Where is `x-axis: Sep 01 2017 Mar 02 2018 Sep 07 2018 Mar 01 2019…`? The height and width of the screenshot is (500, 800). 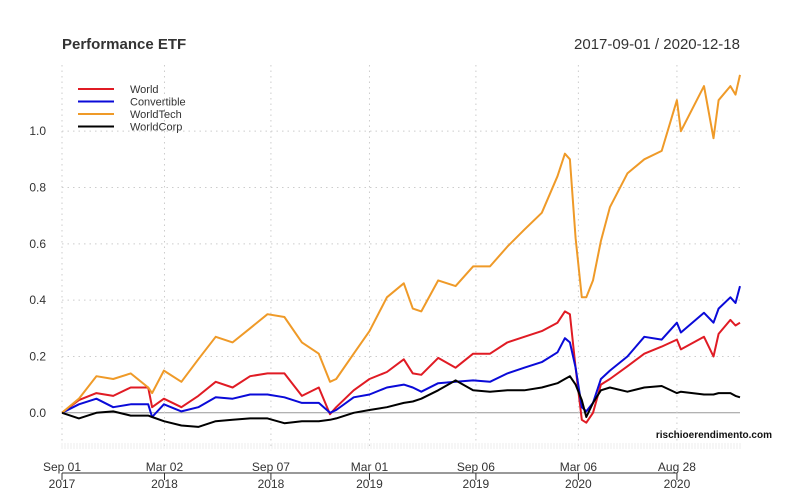
x-axis: Sep 01 2017 Mar 02 2018 Sep 07 2018 Mar 01 2019… is located at coordinates (392, 467).